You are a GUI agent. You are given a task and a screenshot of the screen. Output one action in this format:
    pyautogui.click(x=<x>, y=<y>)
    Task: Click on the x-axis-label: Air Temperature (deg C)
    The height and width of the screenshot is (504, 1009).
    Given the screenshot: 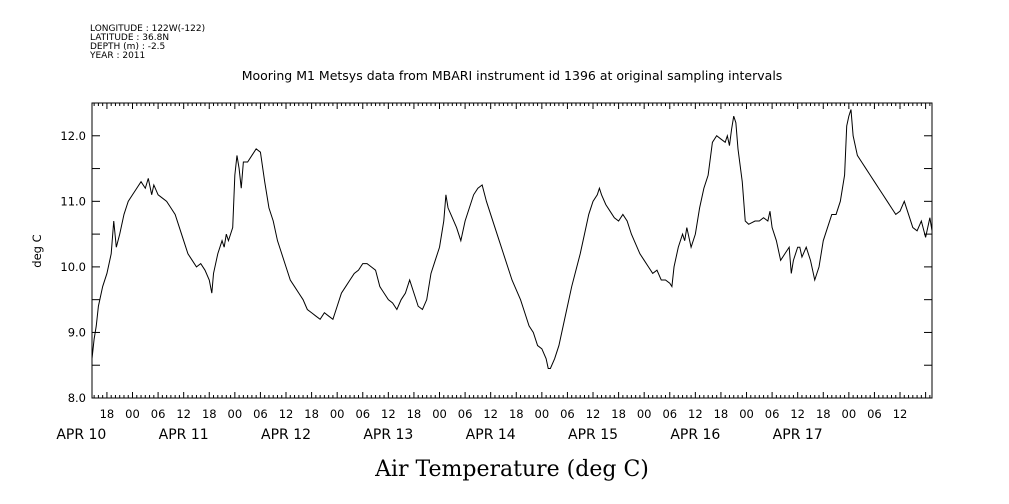 What is the action you would take?
    pyautogui.click(x=511, y=469)
    